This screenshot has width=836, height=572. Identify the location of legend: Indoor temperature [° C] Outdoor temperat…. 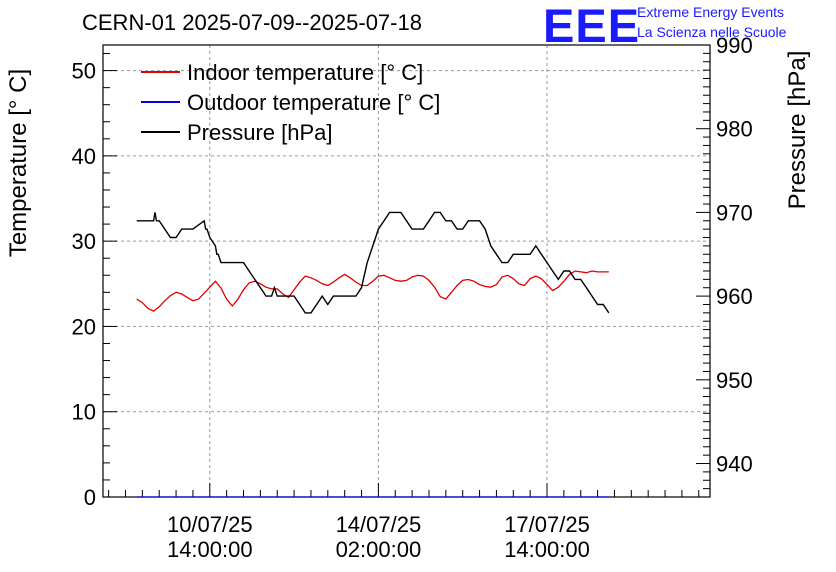
(290, 102).